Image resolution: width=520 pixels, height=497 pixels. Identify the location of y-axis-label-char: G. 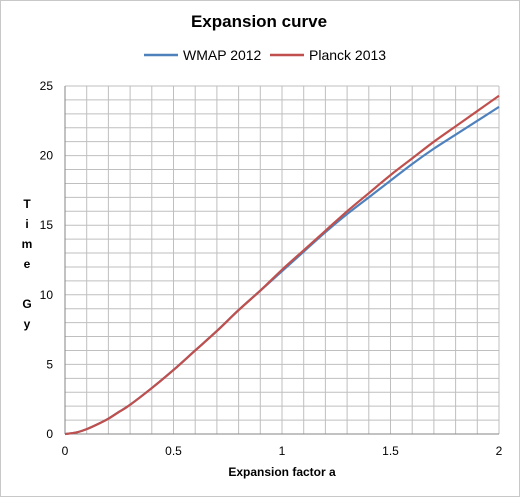
(26, 304).